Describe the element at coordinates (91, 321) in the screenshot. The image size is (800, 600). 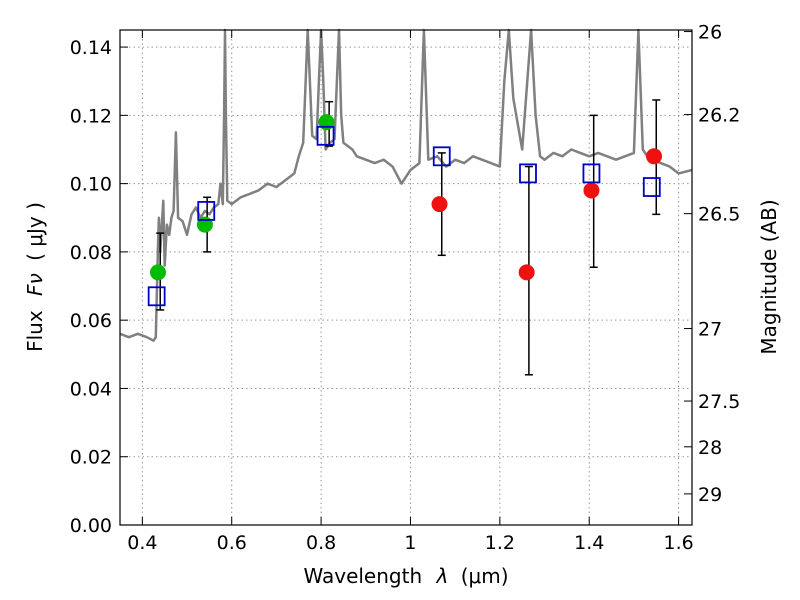
I see `y-tick-label-3: 0.06` at that location.